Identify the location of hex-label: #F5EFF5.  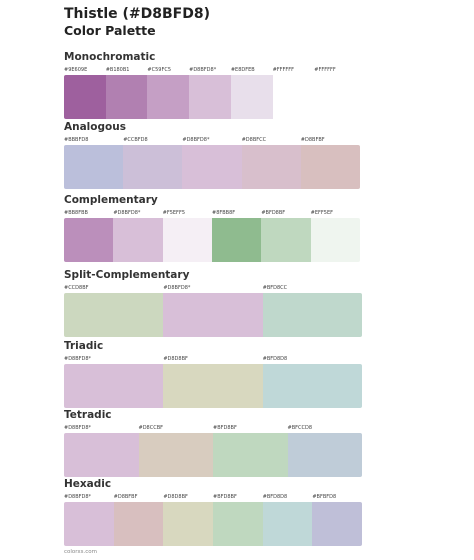
(173, 213).